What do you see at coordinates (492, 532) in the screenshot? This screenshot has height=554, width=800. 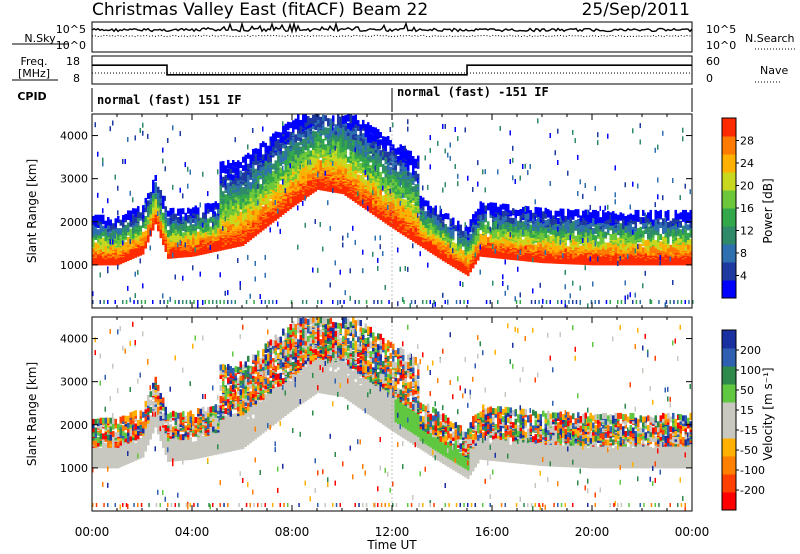 I see `x-tick-label: 16:00` at bounding box center [492, 532].